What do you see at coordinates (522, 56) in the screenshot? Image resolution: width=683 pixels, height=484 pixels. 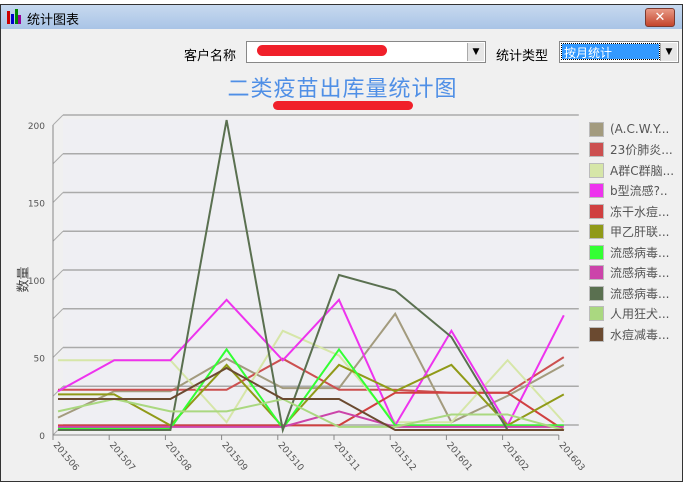 I see `type-label: 统计类型` at bounding box center [522, 56].